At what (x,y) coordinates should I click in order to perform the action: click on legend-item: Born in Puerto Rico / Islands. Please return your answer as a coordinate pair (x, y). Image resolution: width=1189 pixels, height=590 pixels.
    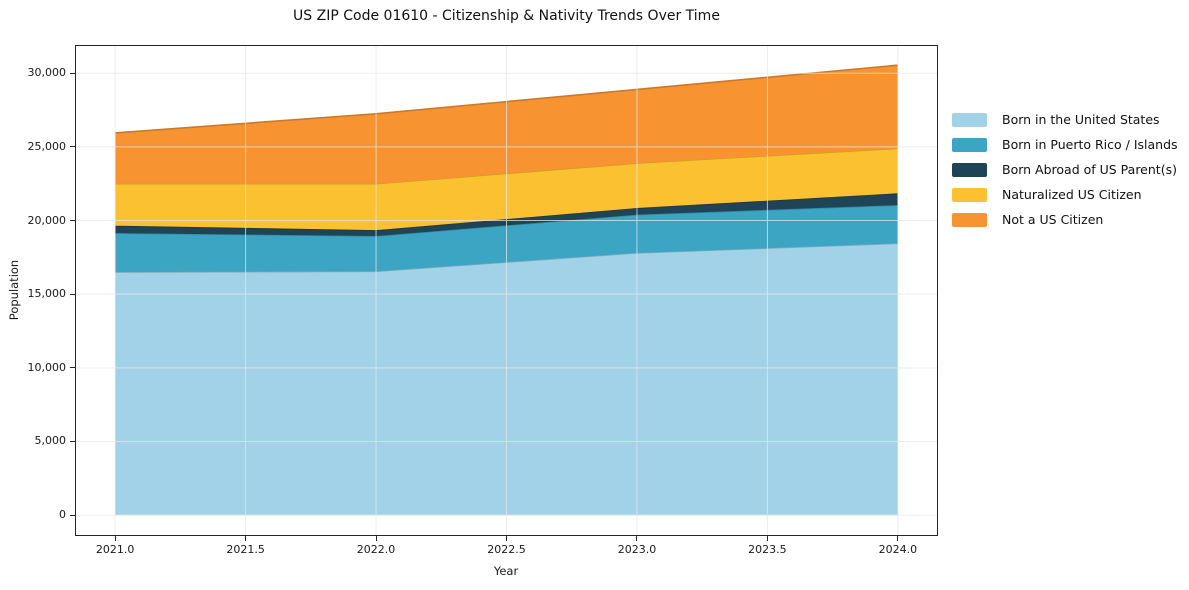
    Looking at the image, I should click on (1065, 144).